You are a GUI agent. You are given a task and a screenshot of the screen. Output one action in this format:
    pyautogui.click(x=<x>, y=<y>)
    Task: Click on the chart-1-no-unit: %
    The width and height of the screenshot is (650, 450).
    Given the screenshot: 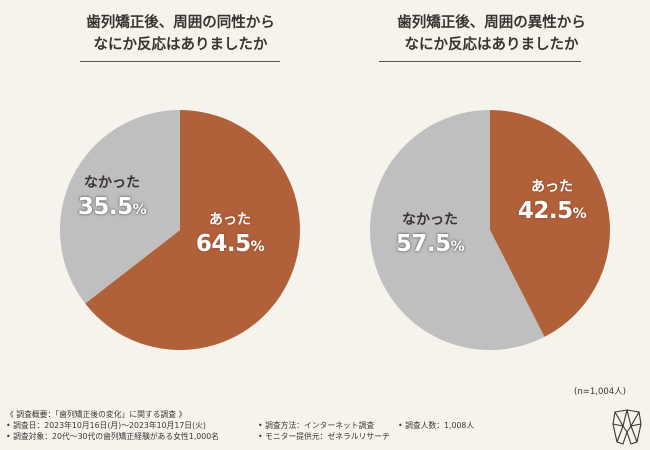 What is the action you would take?
    pyautogui.click(x=139, y=210)
    